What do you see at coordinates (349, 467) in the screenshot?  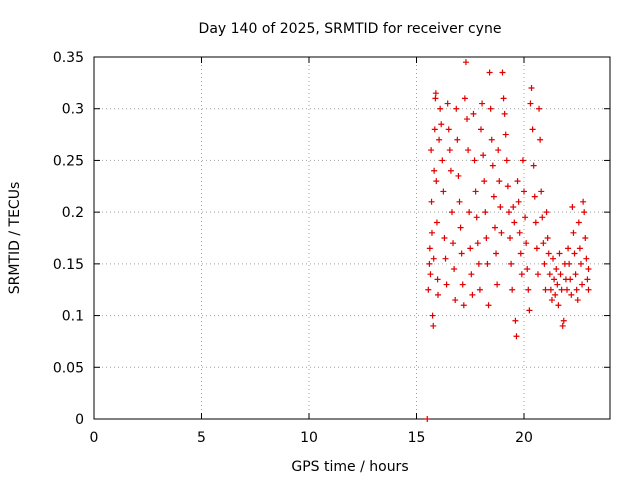 I see `x-axis-label: GPS time / hours` at bounding box center [349, 467].